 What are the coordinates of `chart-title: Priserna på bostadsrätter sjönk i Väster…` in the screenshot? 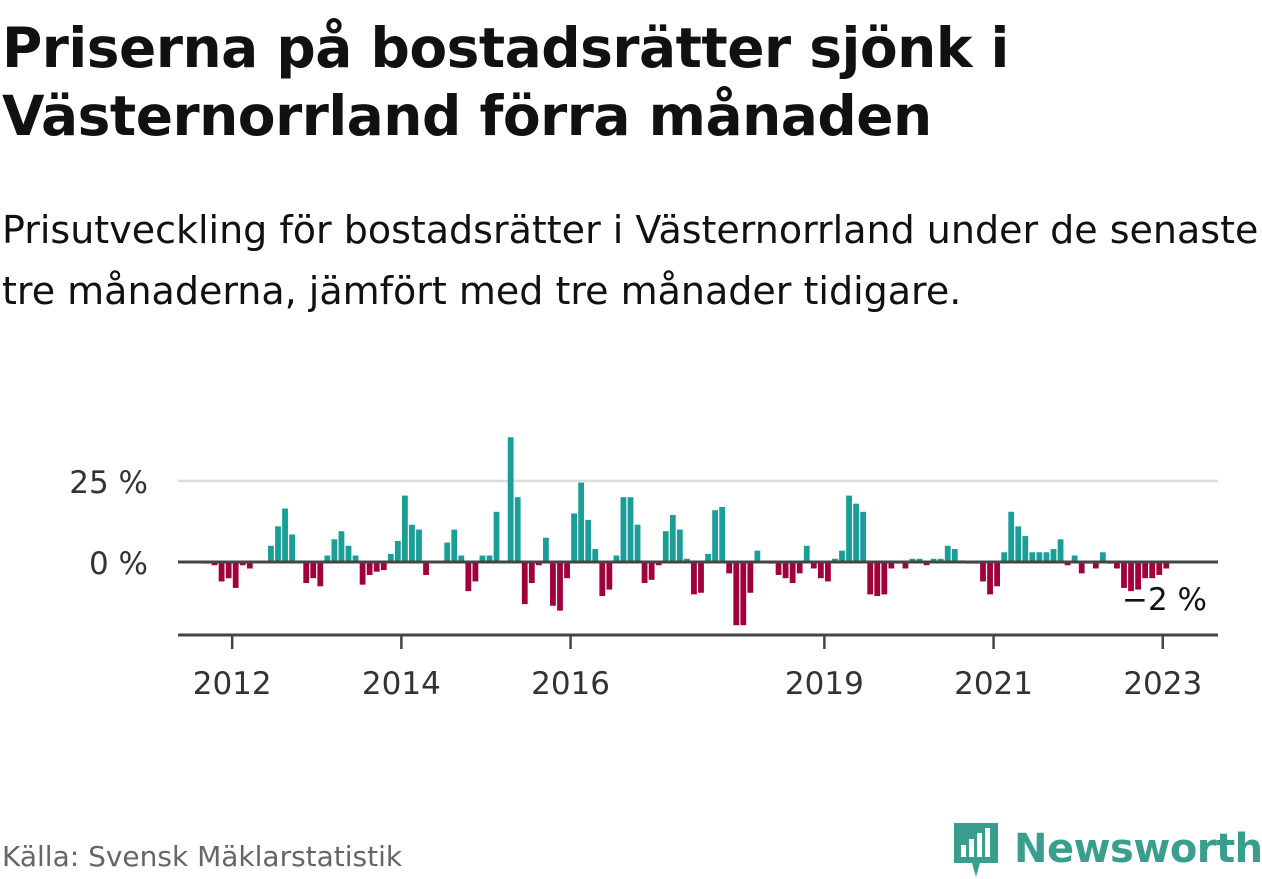 It's located at (505, 82).